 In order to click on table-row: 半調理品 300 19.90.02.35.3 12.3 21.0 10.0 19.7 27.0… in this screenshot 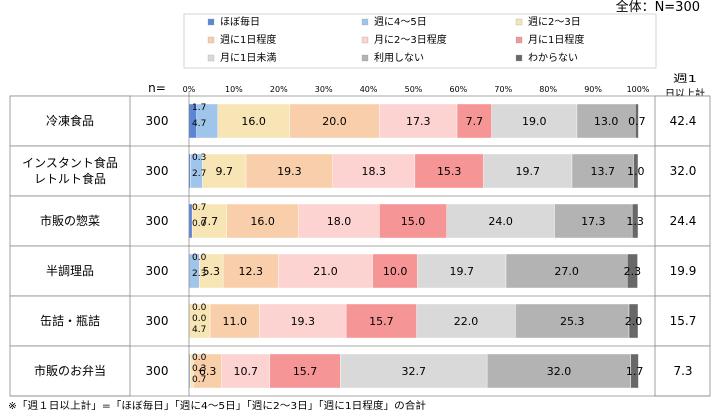, I will do `click(360, 271)`.